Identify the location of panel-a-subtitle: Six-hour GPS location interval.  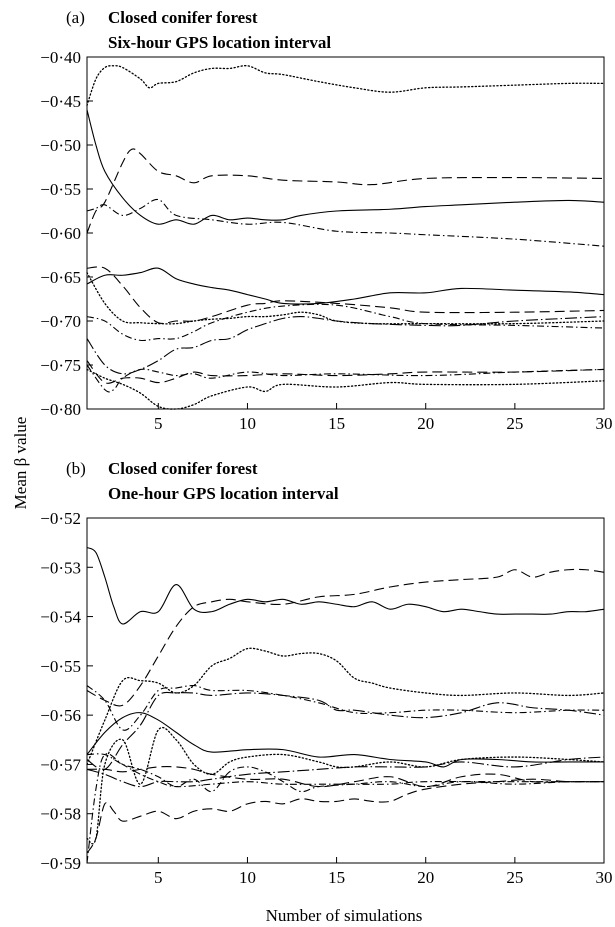
(219, 42).